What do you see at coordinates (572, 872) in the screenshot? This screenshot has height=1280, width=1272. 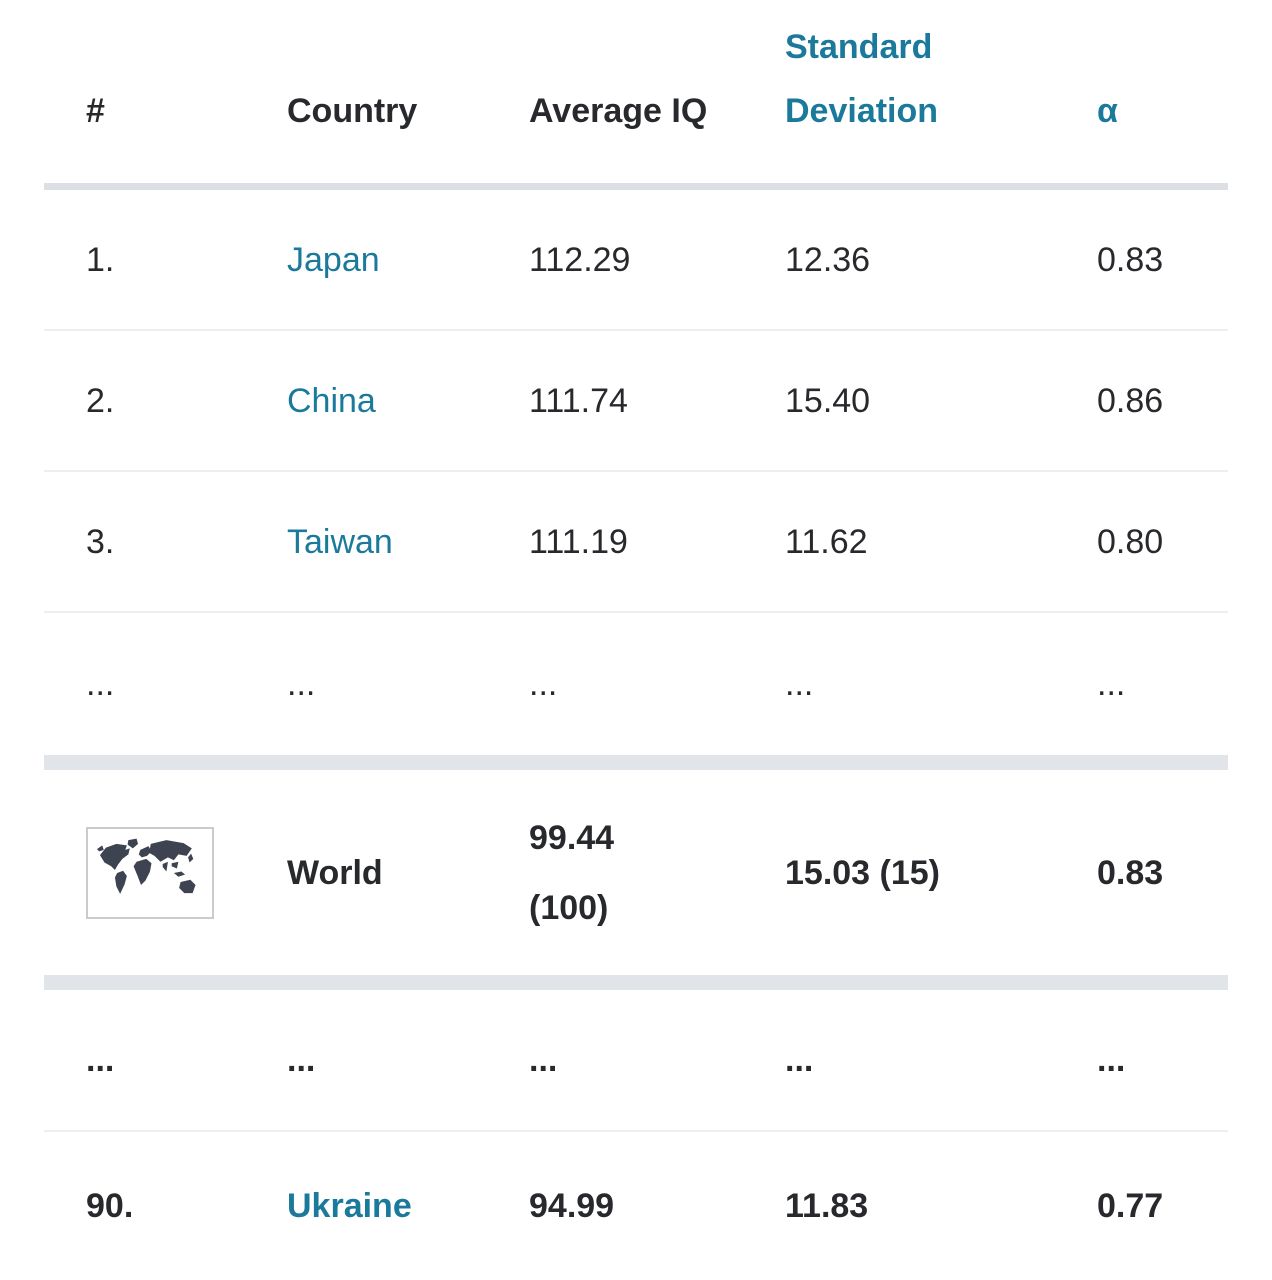 I see `avg-iq-cell: 99.44 (100)` at bounding box center [572, 872].